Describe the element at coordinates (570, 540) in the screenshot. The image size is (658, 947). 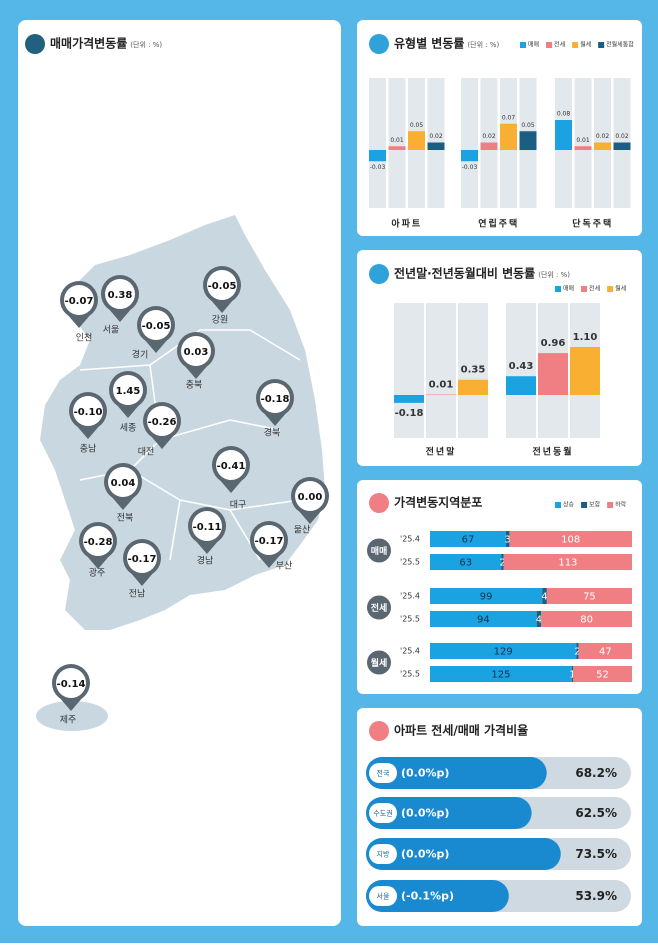
I see `segment-label: 108` at that location.